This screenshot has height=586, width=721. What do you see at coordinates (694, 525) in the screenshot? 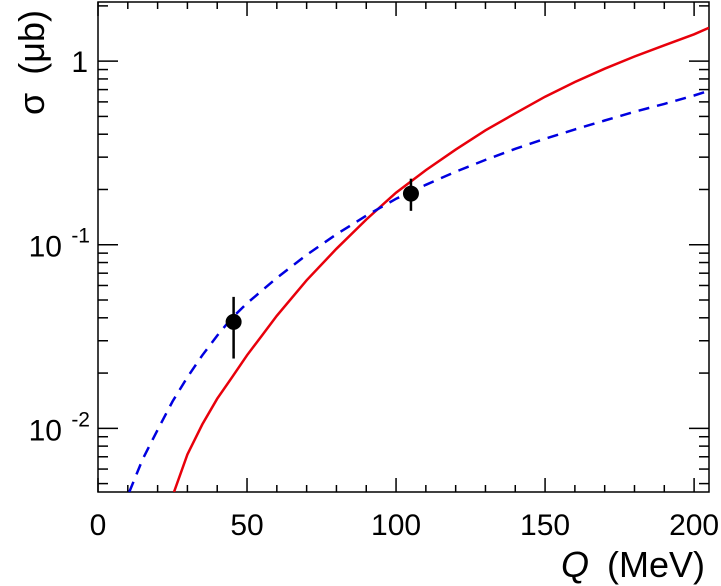
I see `x-tick-label: 200` at bounding box center [694, 525].